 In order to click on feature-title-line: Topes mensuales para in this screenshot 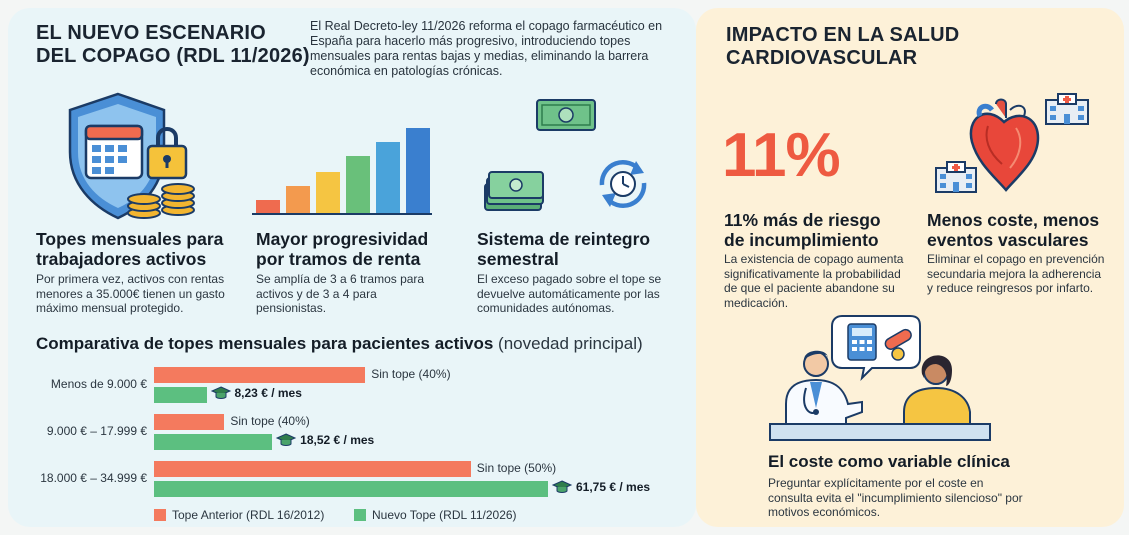, I will do `click(130, 239)`.